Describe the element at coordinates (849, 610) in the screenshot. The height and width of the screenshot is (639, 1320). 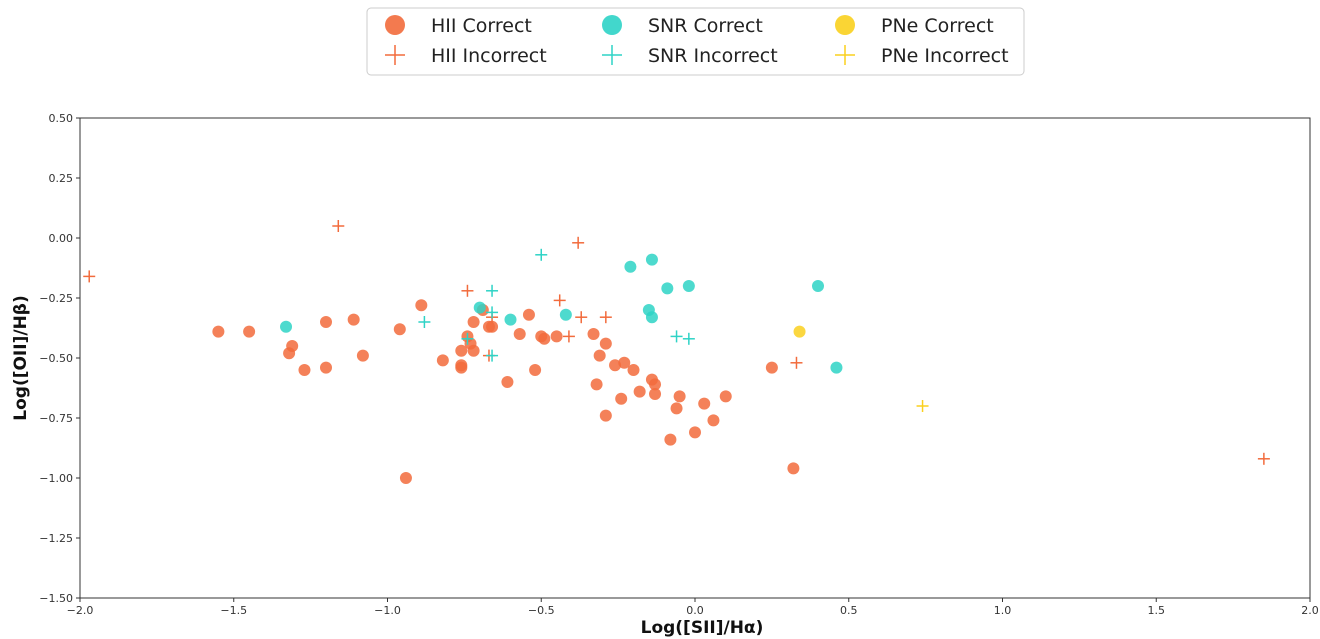
I see `x-tick-label: 0.5` at that location.